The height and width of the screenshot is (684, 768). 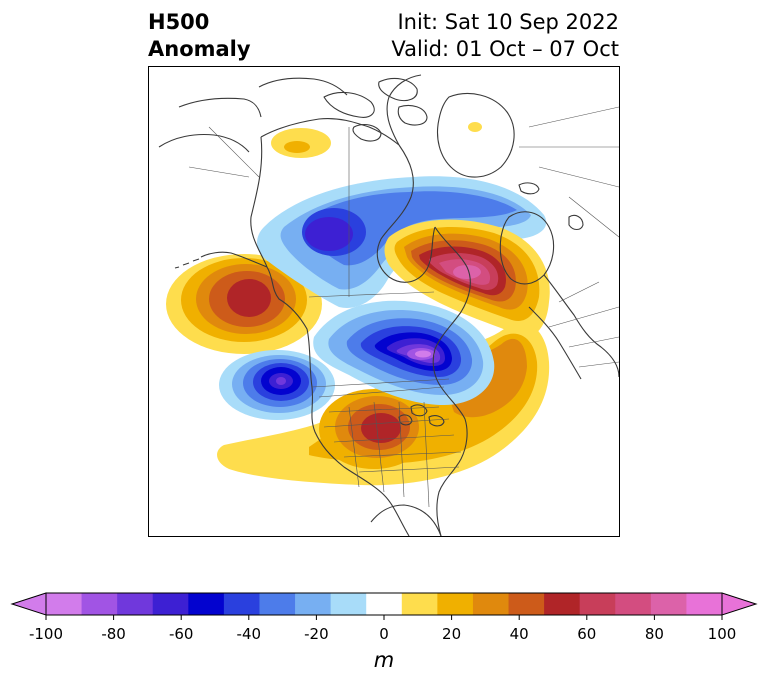 I want to click on negative-anomaly-ne-pacific, so click(x=277, y=385).